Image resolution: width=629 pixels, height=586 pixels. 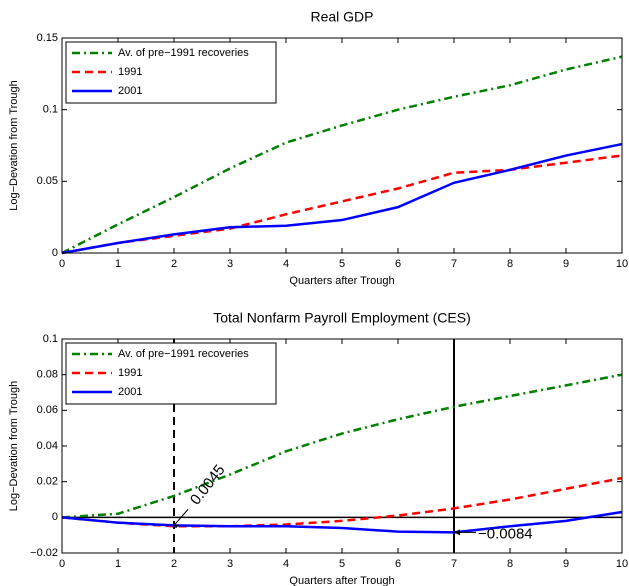 What do you see at coordinates (47, 375) in the screenshot?
I see `y-tick-label: 0.08` at bounding box center [47, 375].